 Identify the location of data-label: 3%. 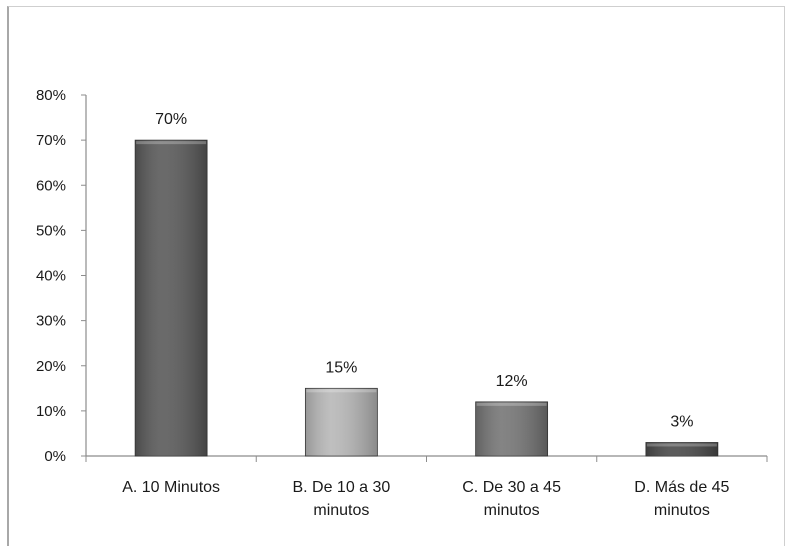
(681, 421).